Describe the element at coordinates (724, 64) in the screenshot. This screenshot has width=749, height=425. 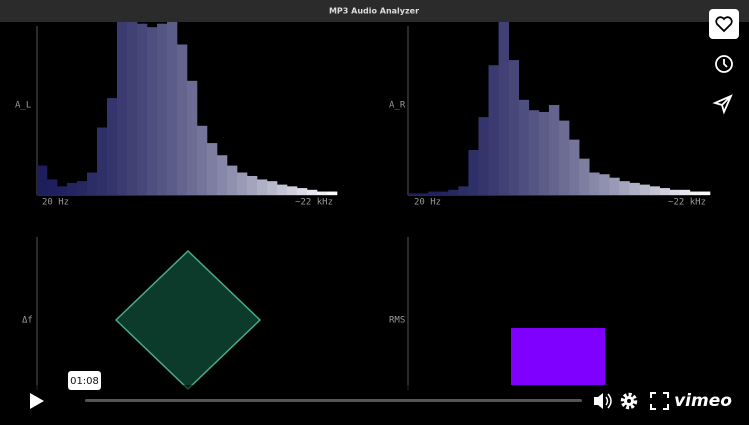
I see `watch-later-button` at that location.